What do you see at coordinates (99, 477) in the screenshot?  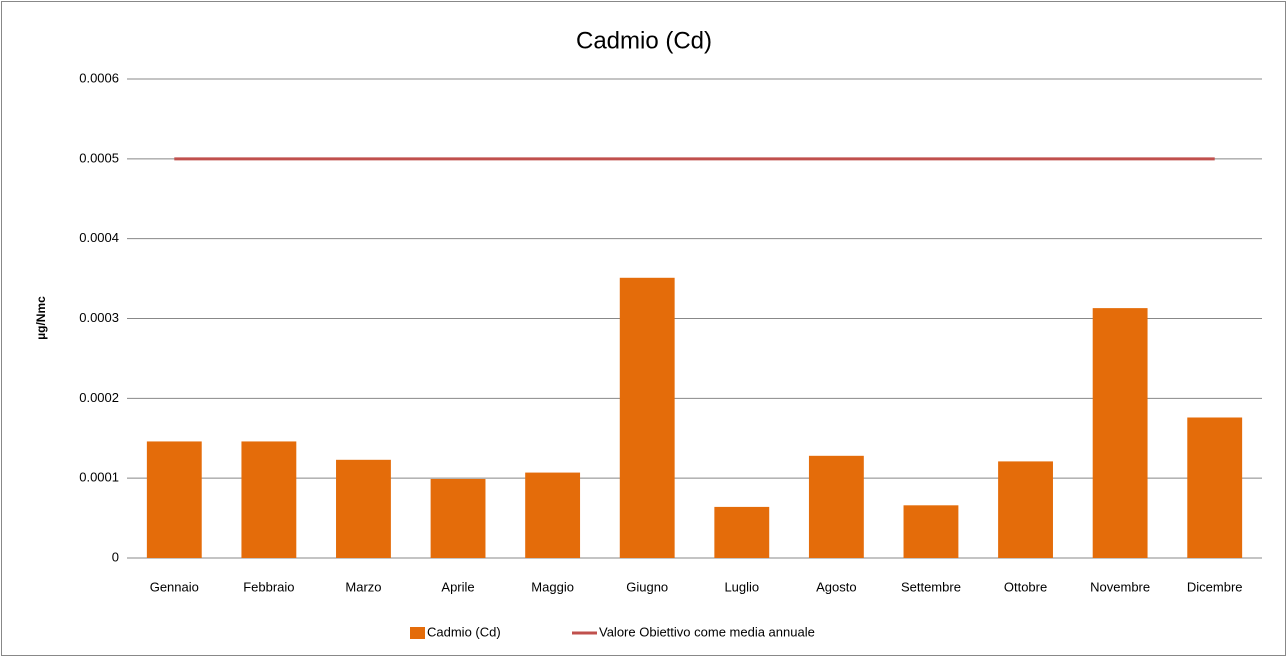 I see `y-tick-label: 0.0001` at bounding box center [99, 477].